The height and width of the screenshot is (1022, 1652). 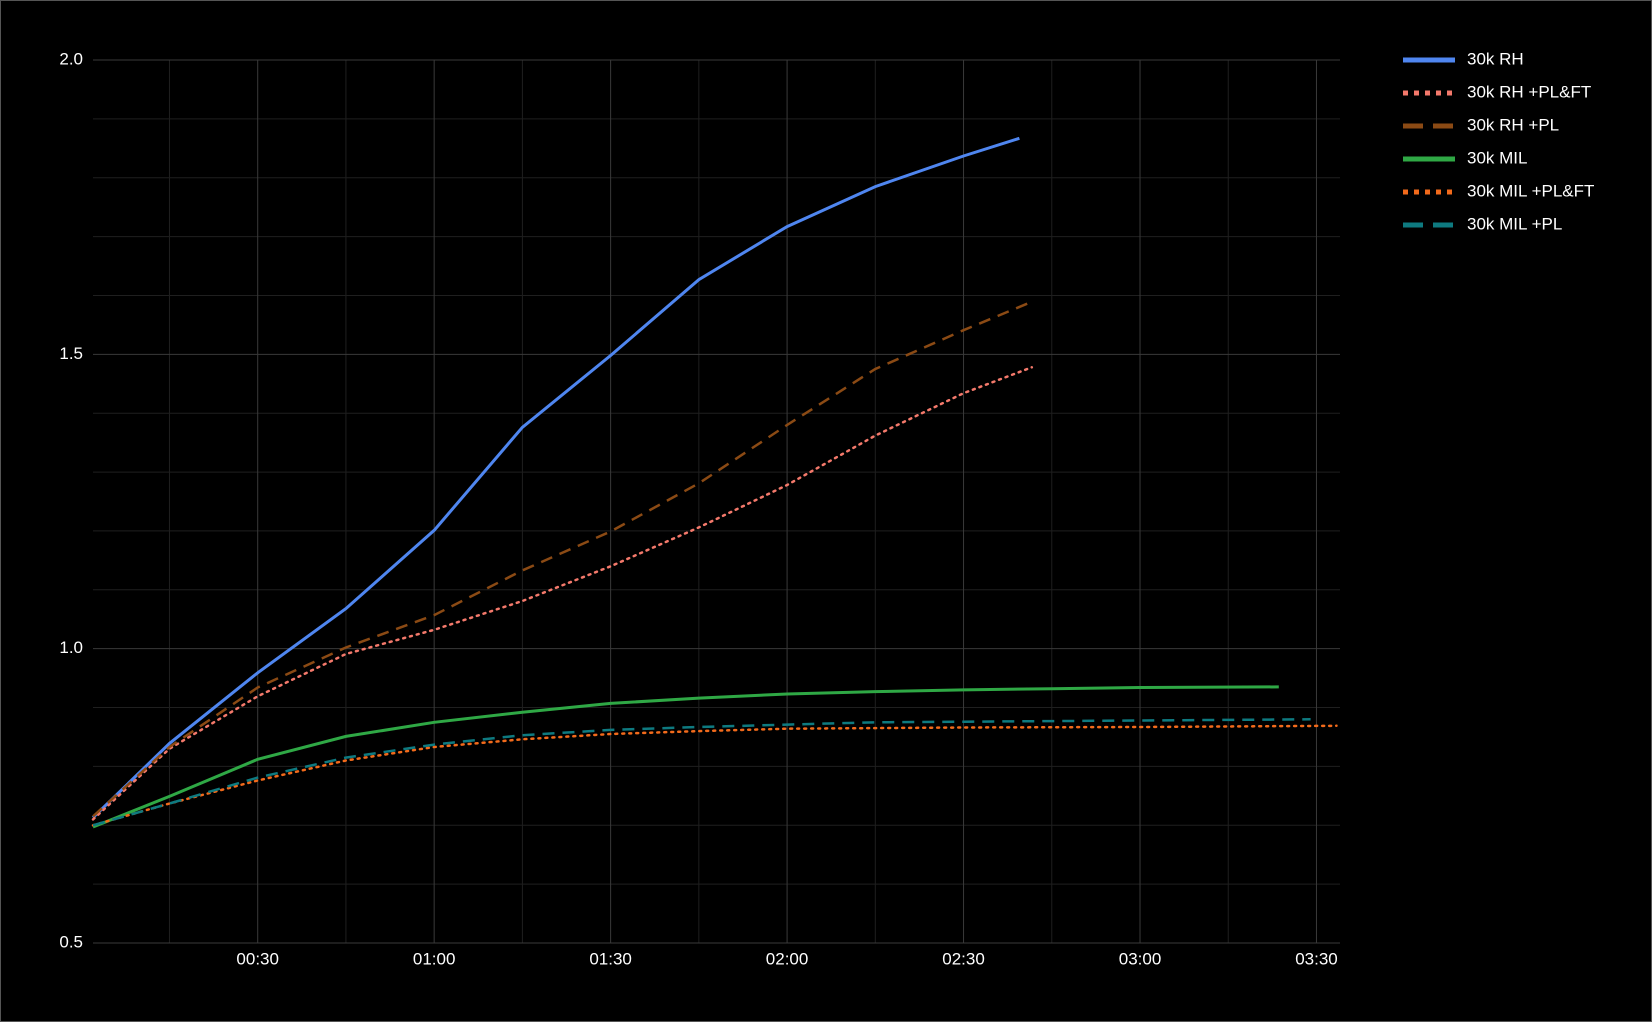 I want to click on y-tick-label: 1.5, so click(x=71, y=353).